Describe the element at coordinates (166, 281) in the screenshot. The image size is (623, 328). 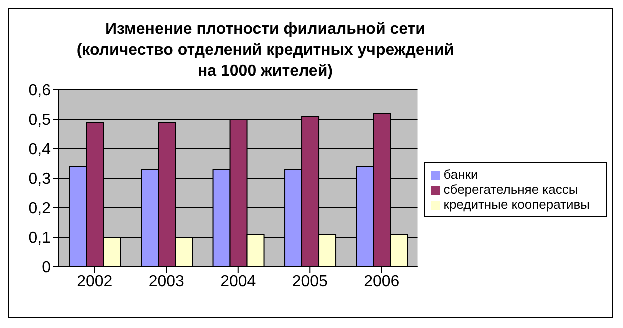
I see `x-tick-label: 2003` at that location.